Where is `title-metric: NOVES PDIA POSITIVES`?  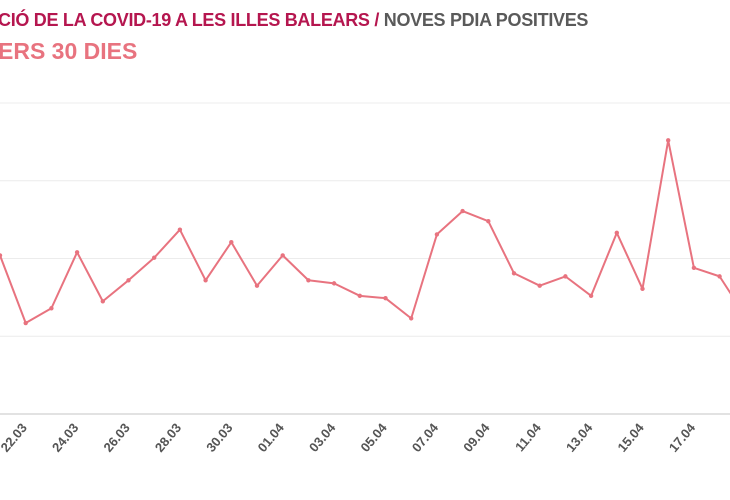
title-metric: NOVES PDIA POSITIVES is located at coordinates (486, 20).